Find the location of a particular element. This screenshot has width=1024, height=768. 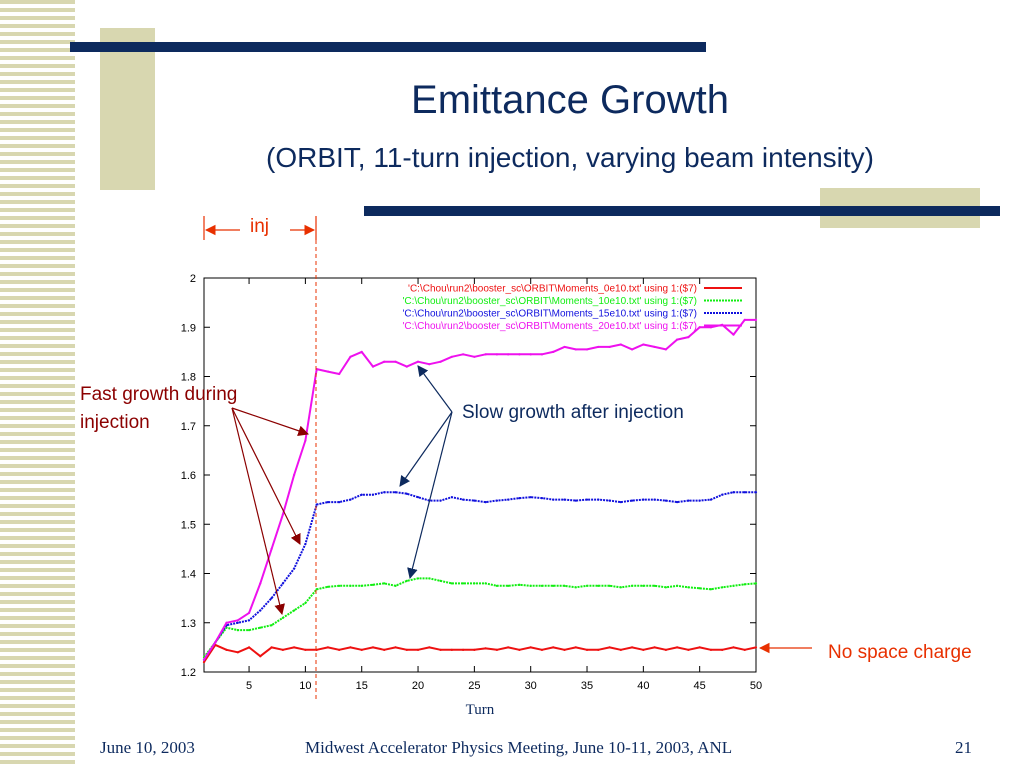

inj-label: inj is located at coordinates (260, 226).